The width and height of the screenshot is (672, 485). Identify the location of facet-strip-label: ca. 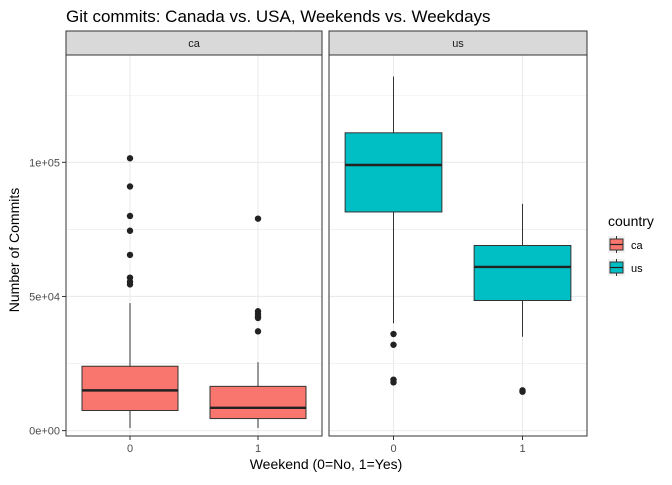
(194, 44).